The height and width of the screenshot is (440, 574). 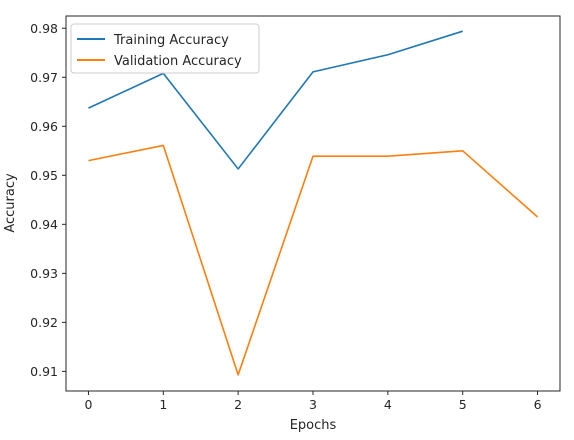 What do you see at coordinates (44, 28) in the screenshot?
I see `y-tick-label: 0.98` at bounding box center [44, 28].